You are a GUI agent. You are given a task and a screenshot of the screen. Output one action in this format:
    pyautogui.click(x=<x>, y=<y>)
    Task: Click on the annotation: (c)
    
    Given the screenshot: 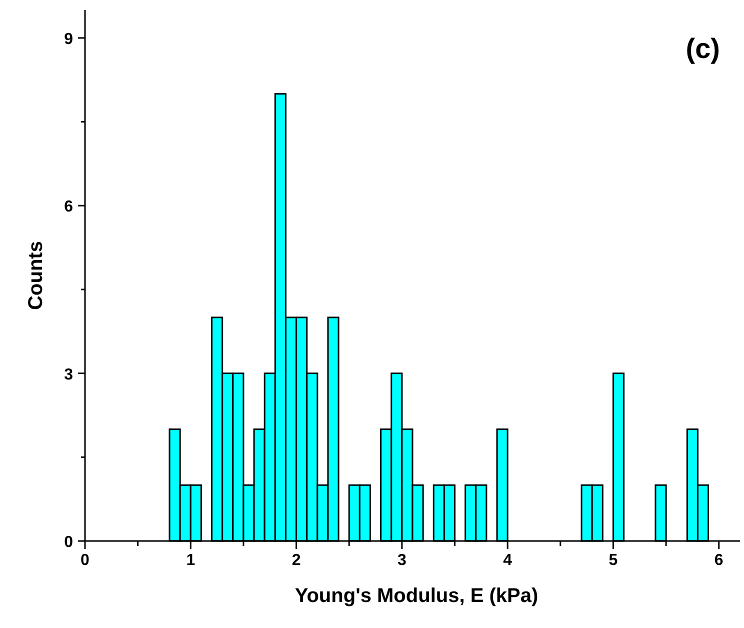 What is the action you would take?
    pyautogui.click(x=703, y=48)
    